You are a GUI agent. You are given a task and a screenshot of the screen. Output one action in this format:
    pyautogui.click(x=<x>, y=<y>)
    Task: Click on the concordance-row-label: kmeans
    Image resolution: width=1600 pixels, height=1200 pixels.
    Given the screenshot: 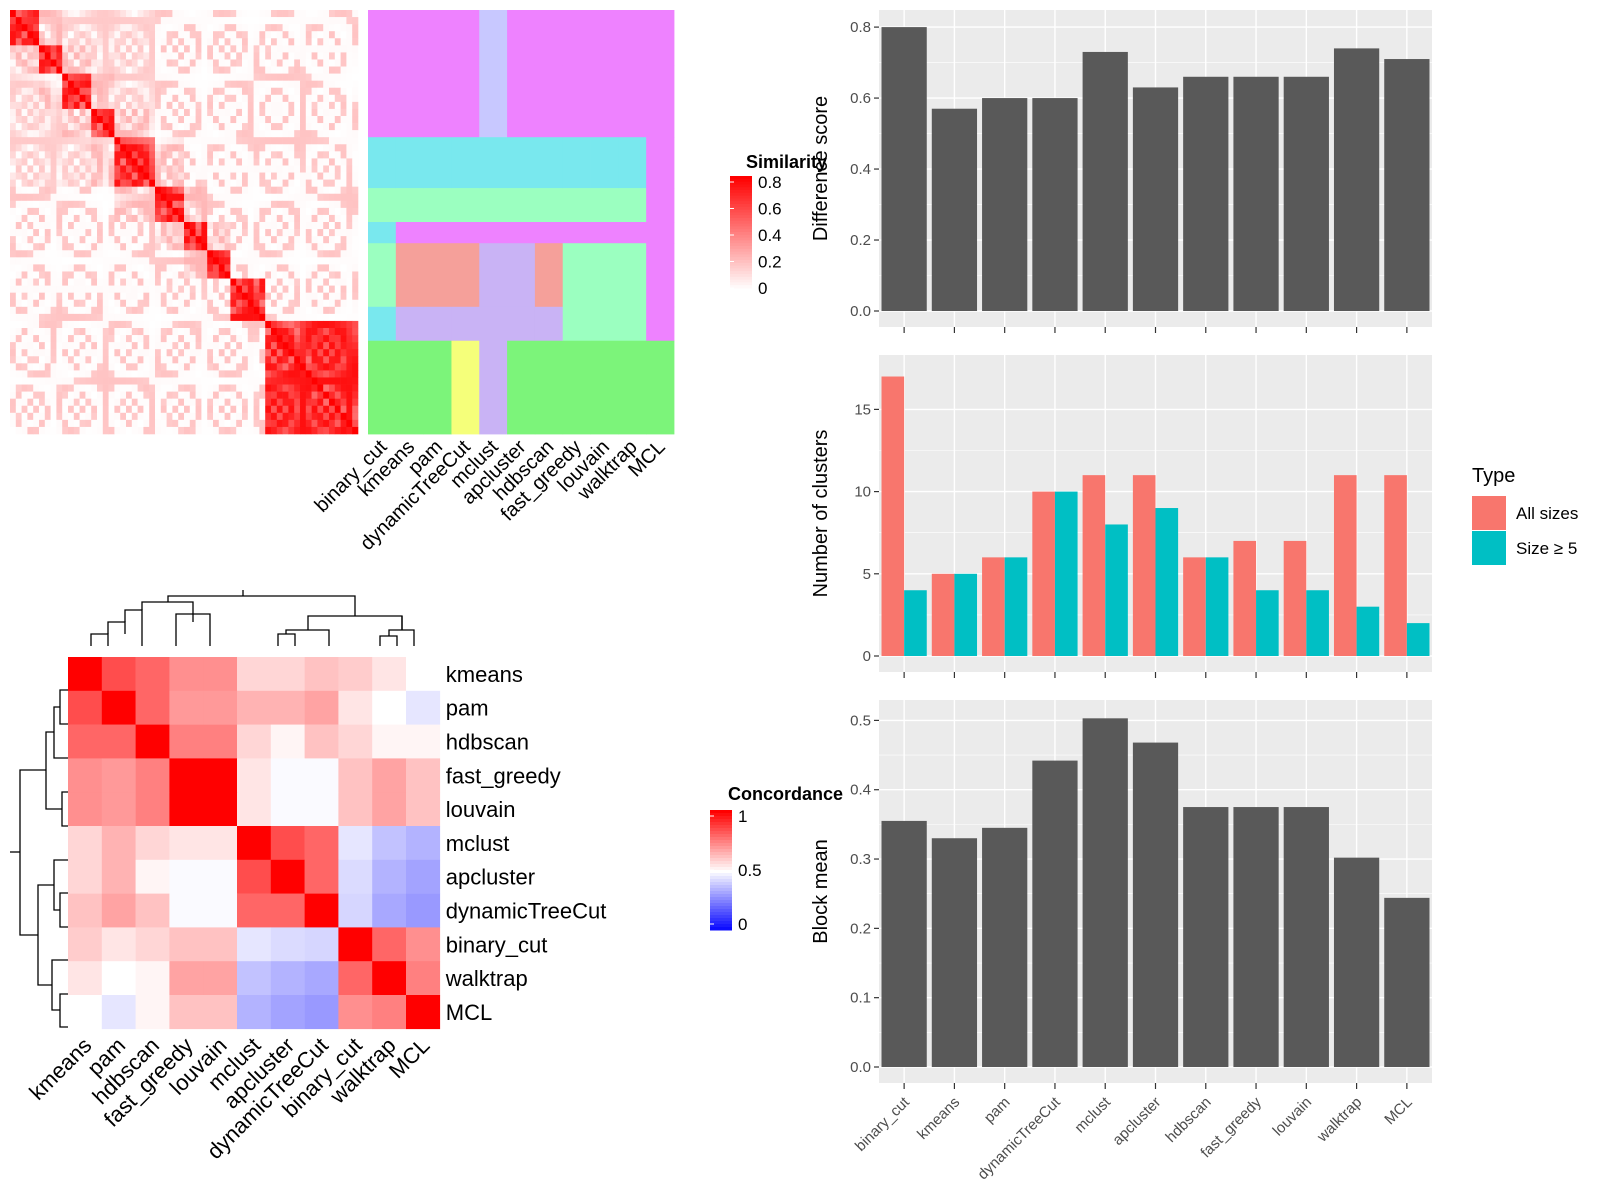 What is the action you would take?
    pyautogui.click(x=484, y=674)
    